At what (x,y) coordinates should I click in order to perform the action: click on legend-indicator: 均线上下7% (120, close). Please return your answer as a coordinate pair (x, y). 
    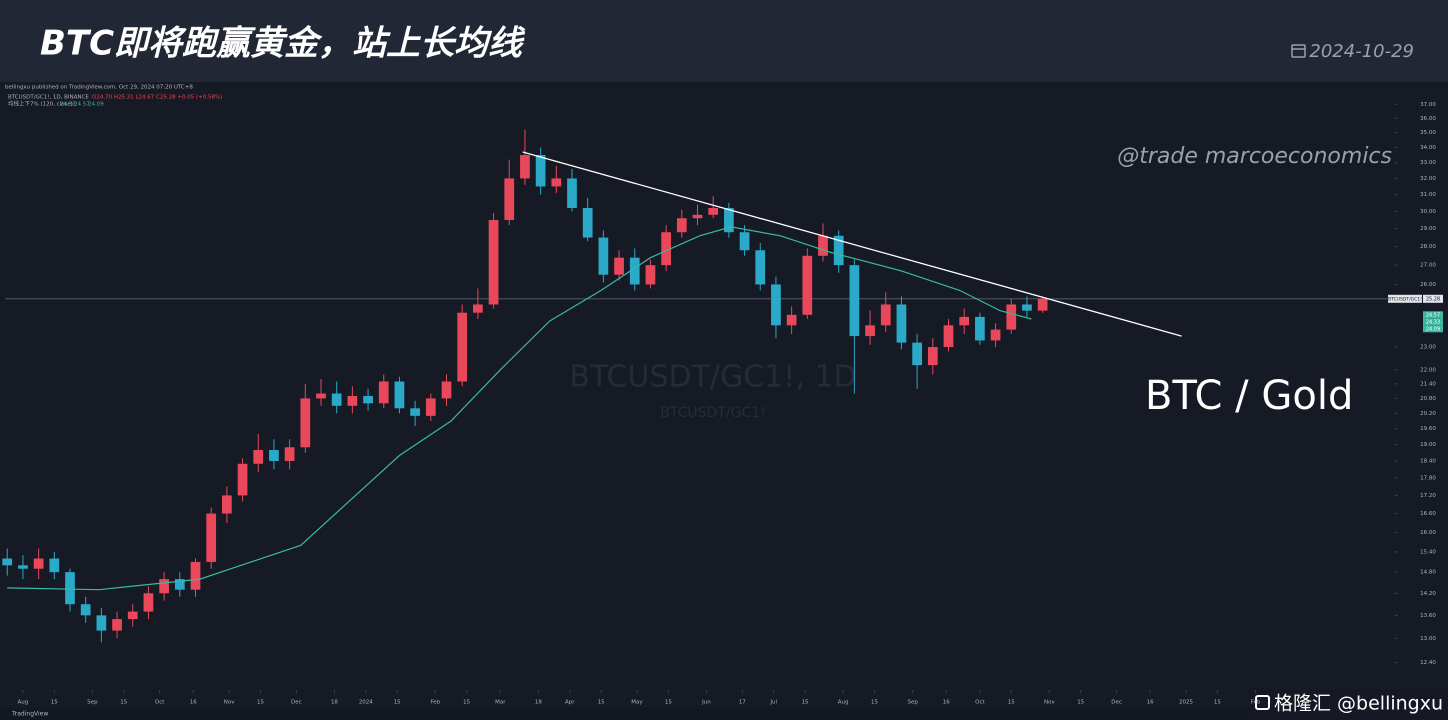
    Looking at the image, I should click on (40, 104).